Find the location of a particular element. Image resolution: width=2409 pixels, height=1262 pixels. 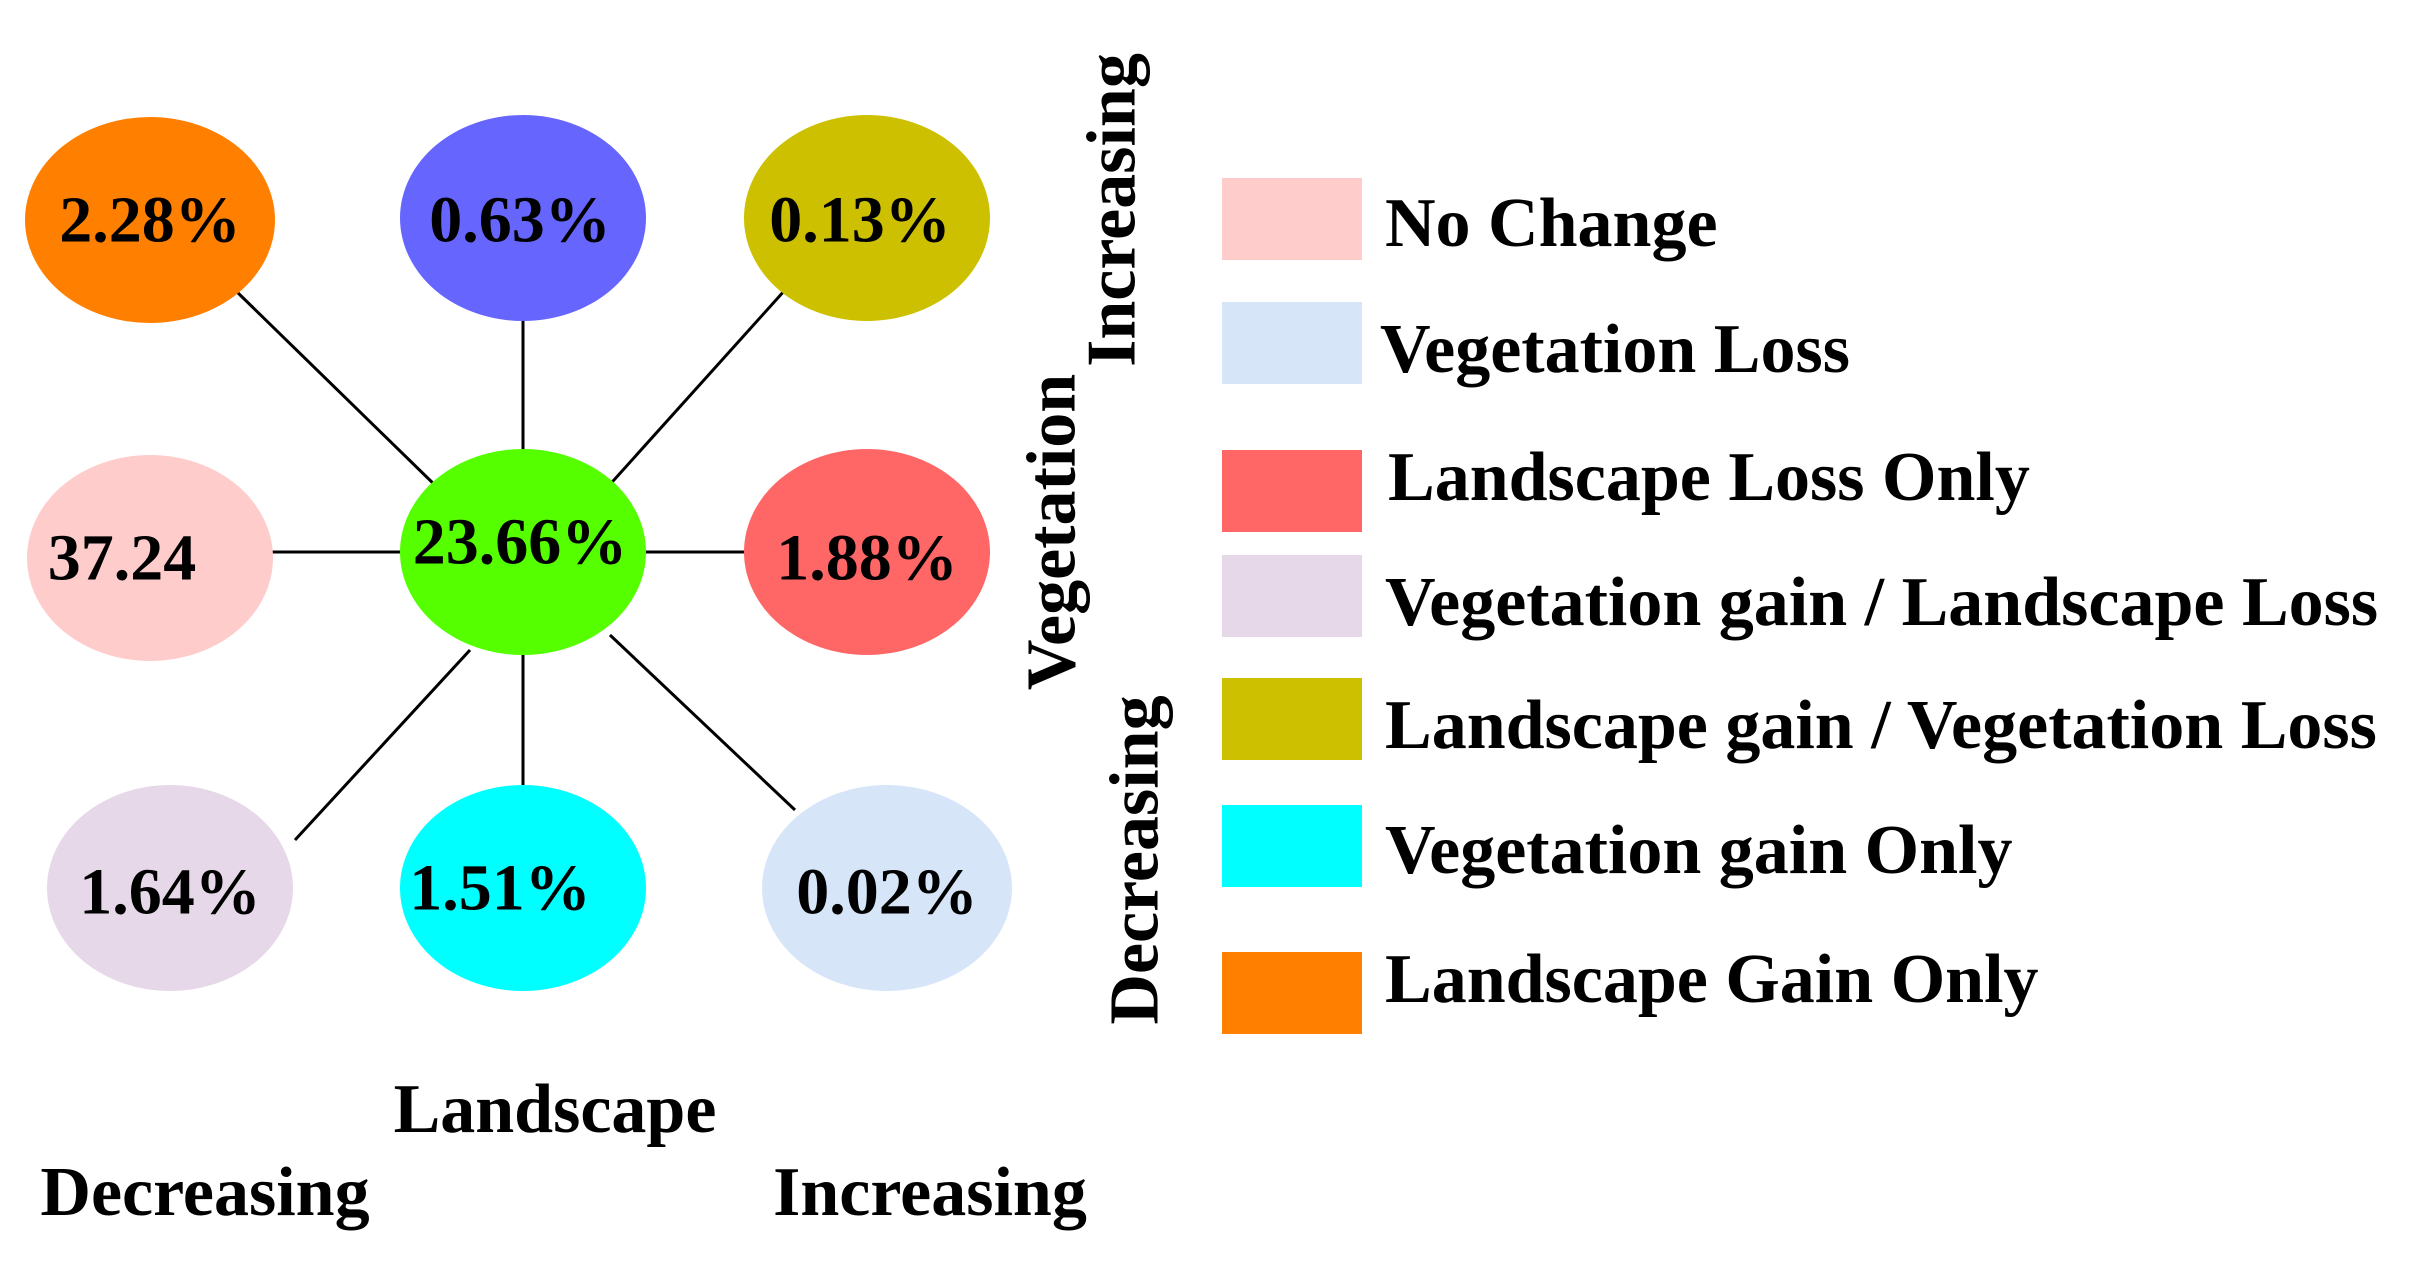

node-center: 23.66% is located at coordinates (523, 552).